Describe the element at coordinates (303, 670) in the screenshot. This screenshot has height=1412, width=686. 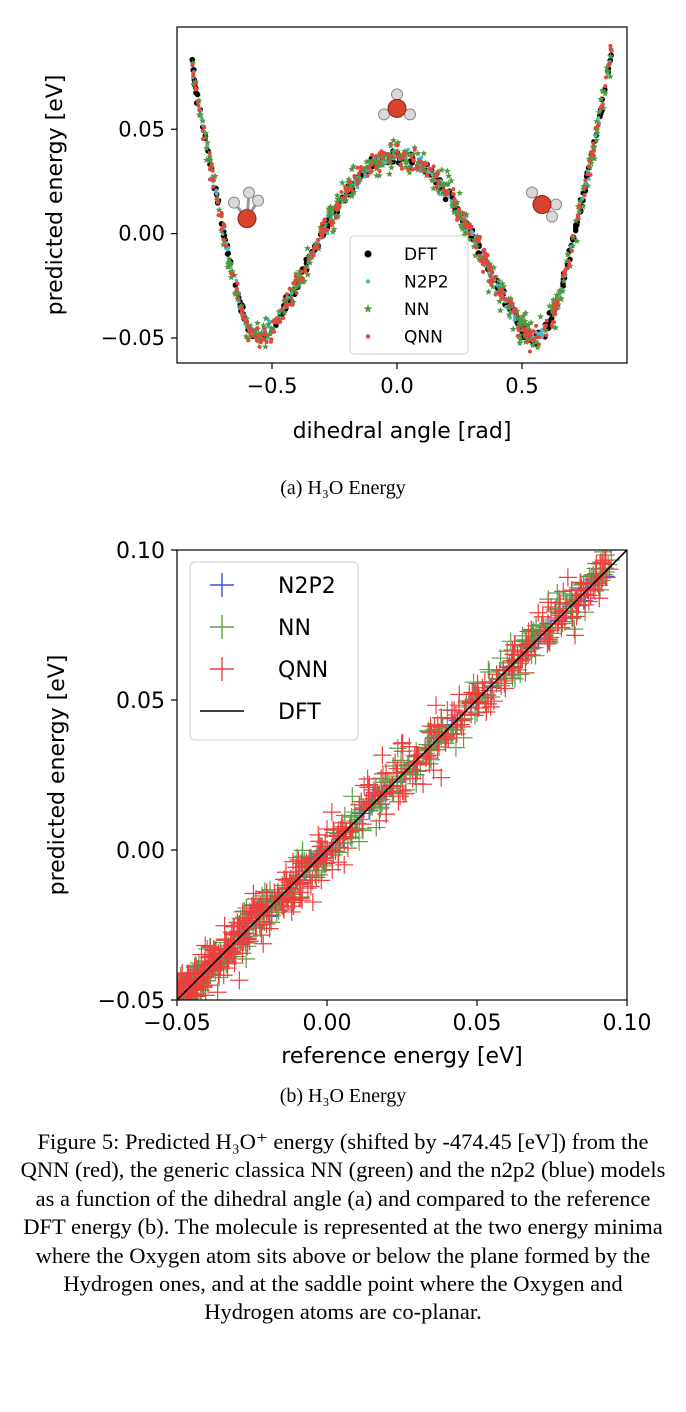
I see `chart-b-legend-label-qnn: QNN` at that location.